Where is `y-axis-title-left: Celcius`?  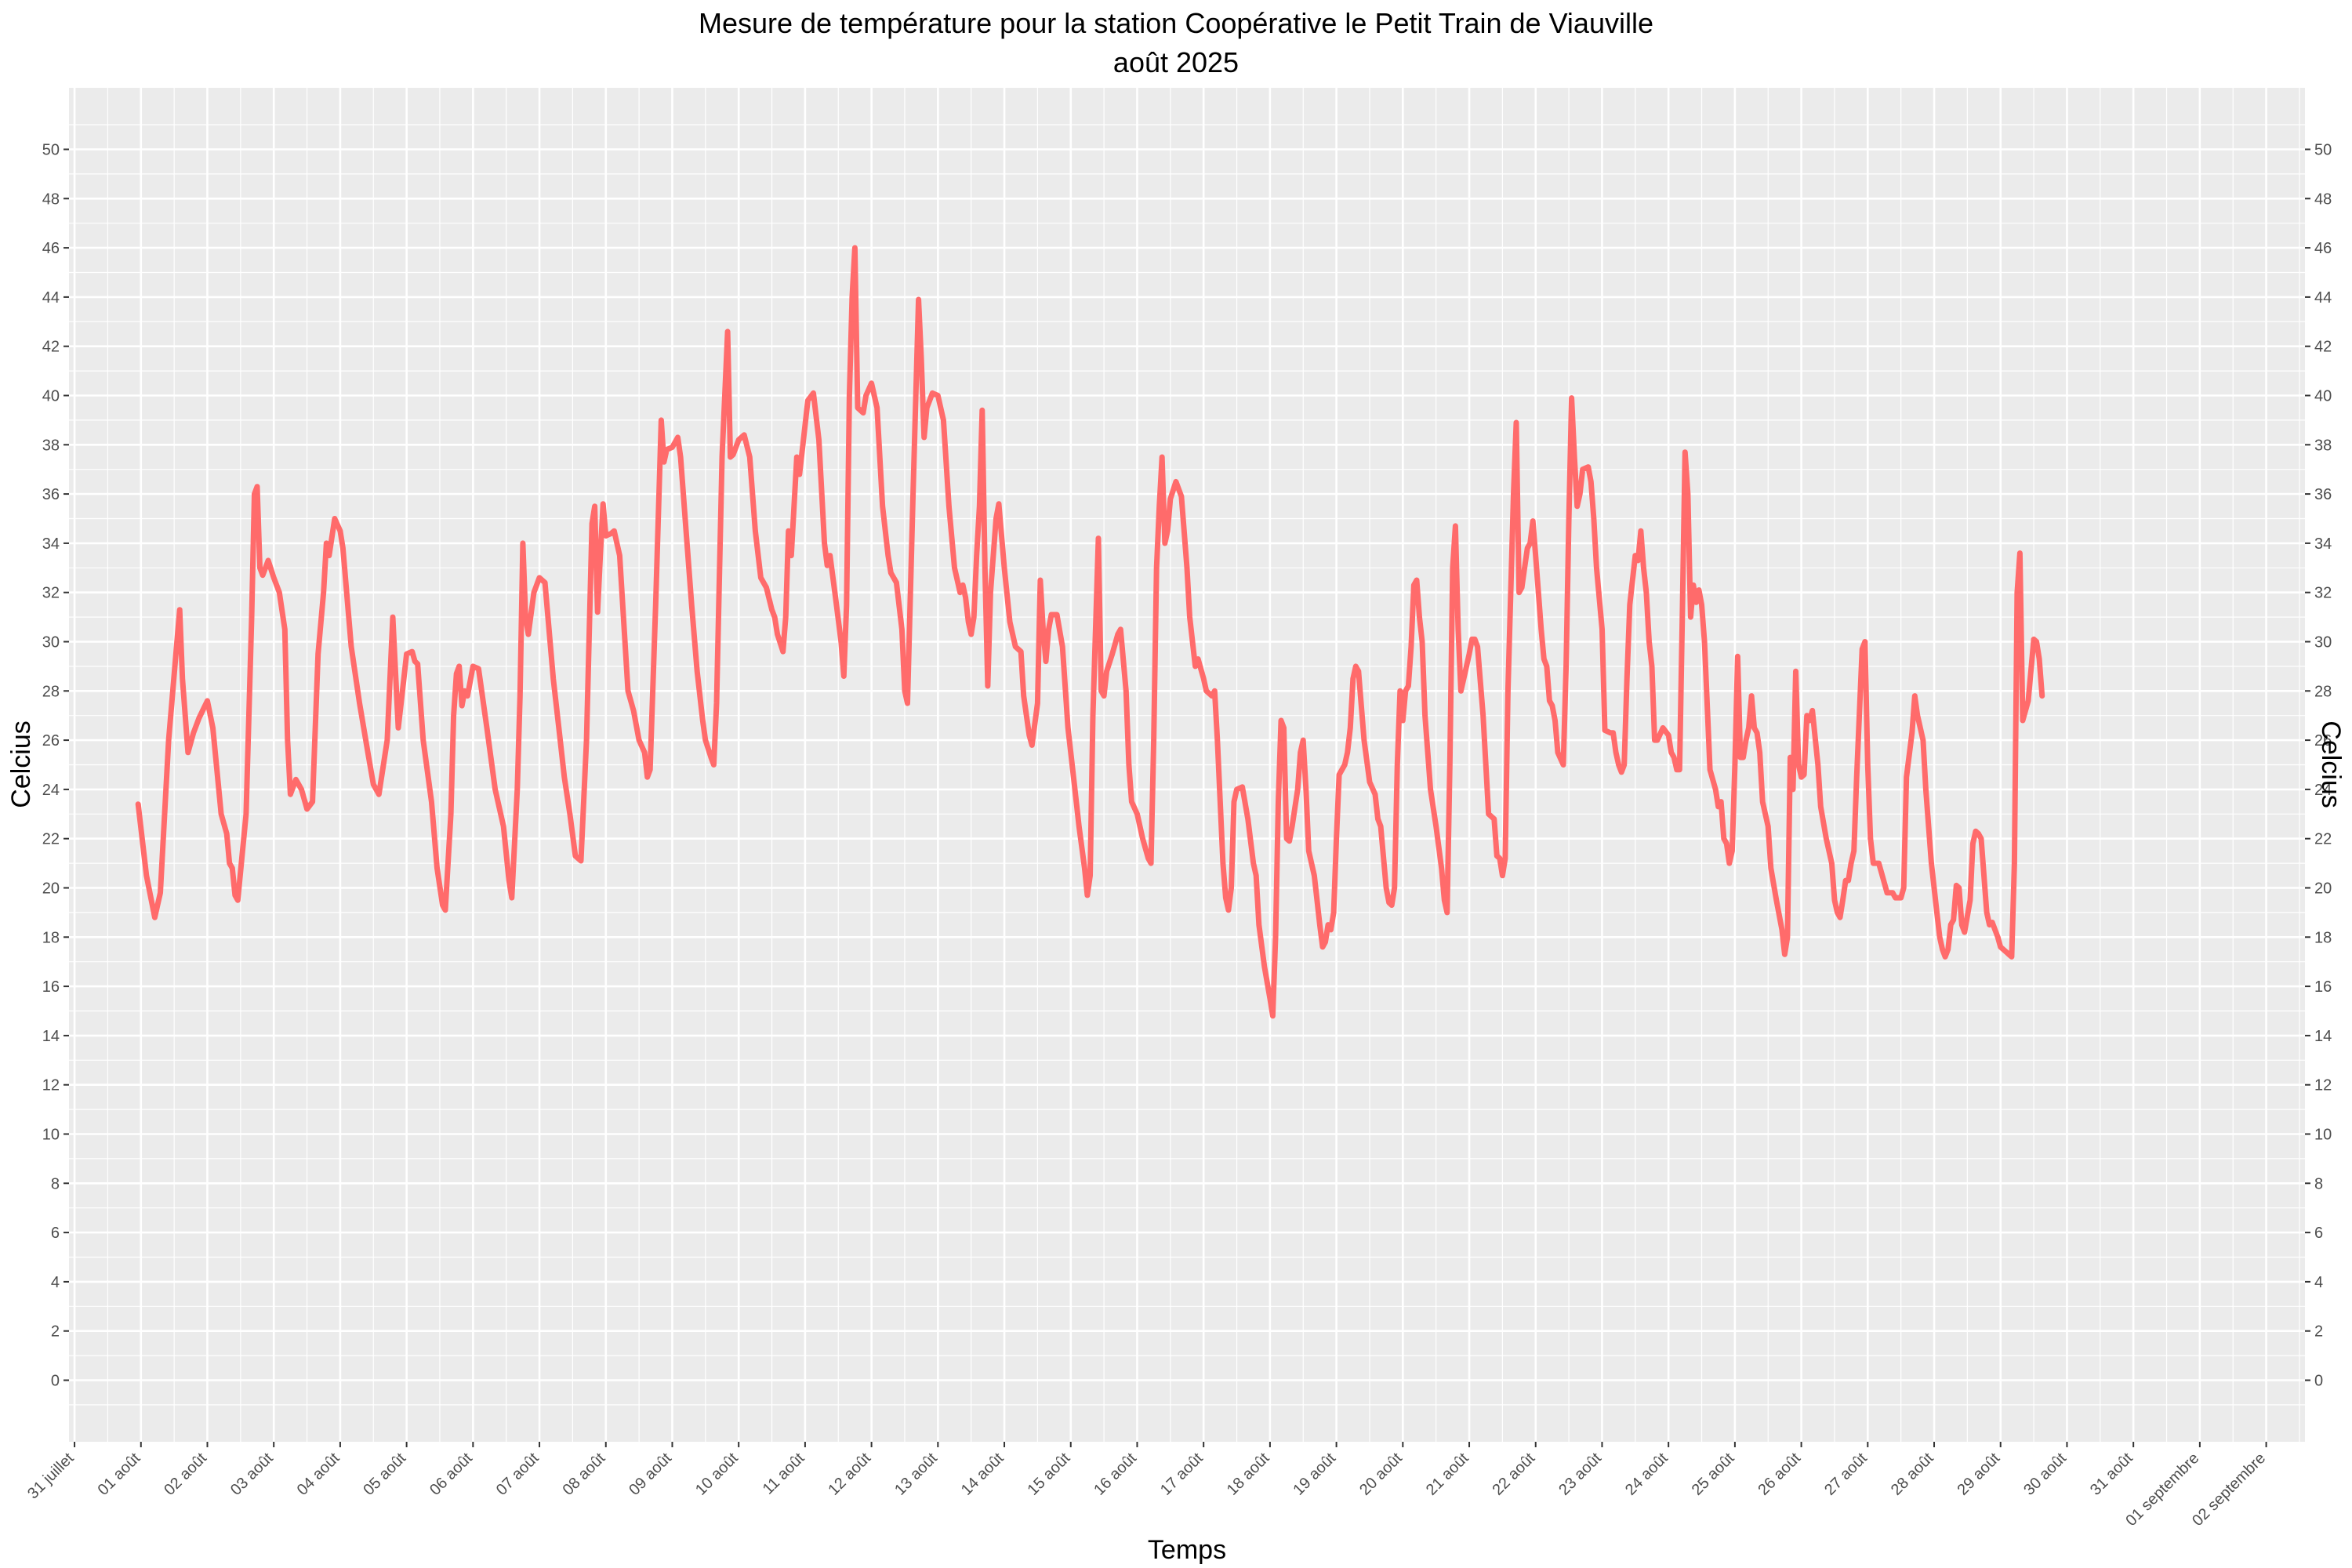 y-axis-title-left: Celcius is located at coordinates (21, 764).